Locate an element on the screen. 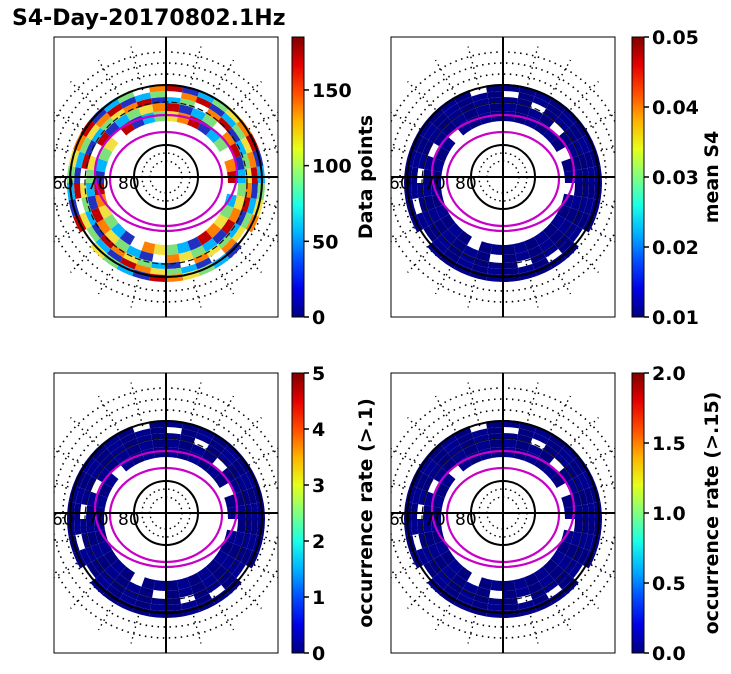 This screenshot has height=674, width=731. colorbar-gradient is located at coordinates (298, 177).